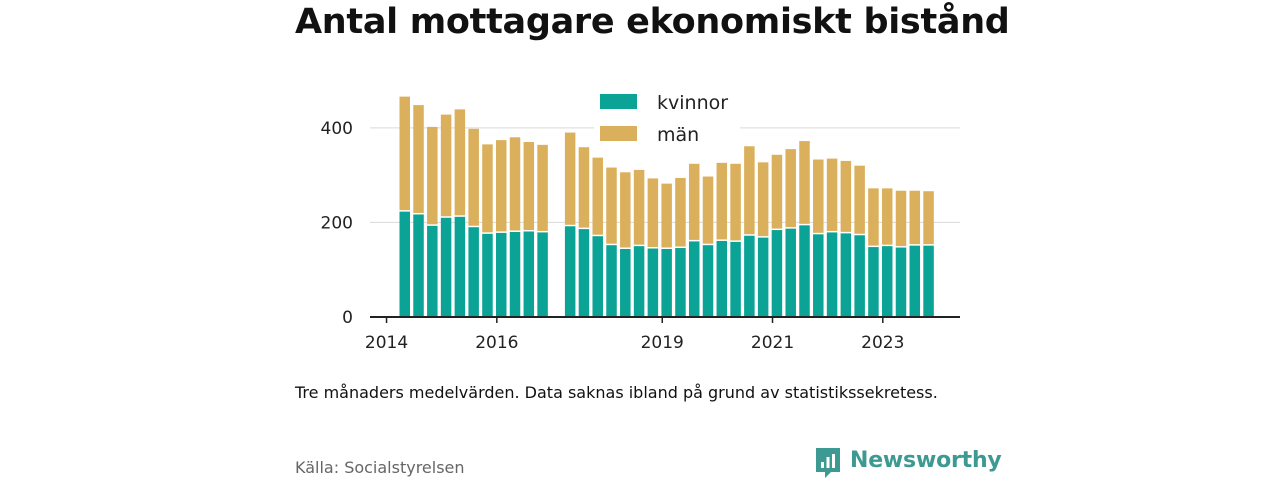  I want to click on x-tick-label: 2021, so click(772, 343).